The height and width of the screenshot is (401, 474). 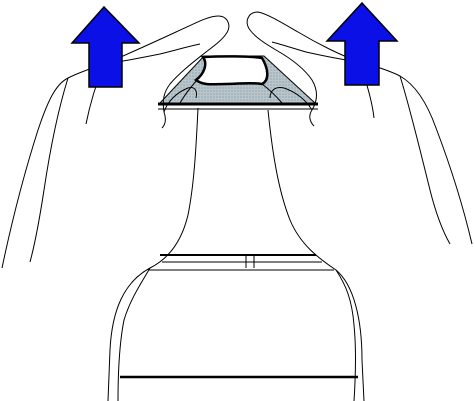 I want to click on right-hand-wrist, so click(x=425, y=160).